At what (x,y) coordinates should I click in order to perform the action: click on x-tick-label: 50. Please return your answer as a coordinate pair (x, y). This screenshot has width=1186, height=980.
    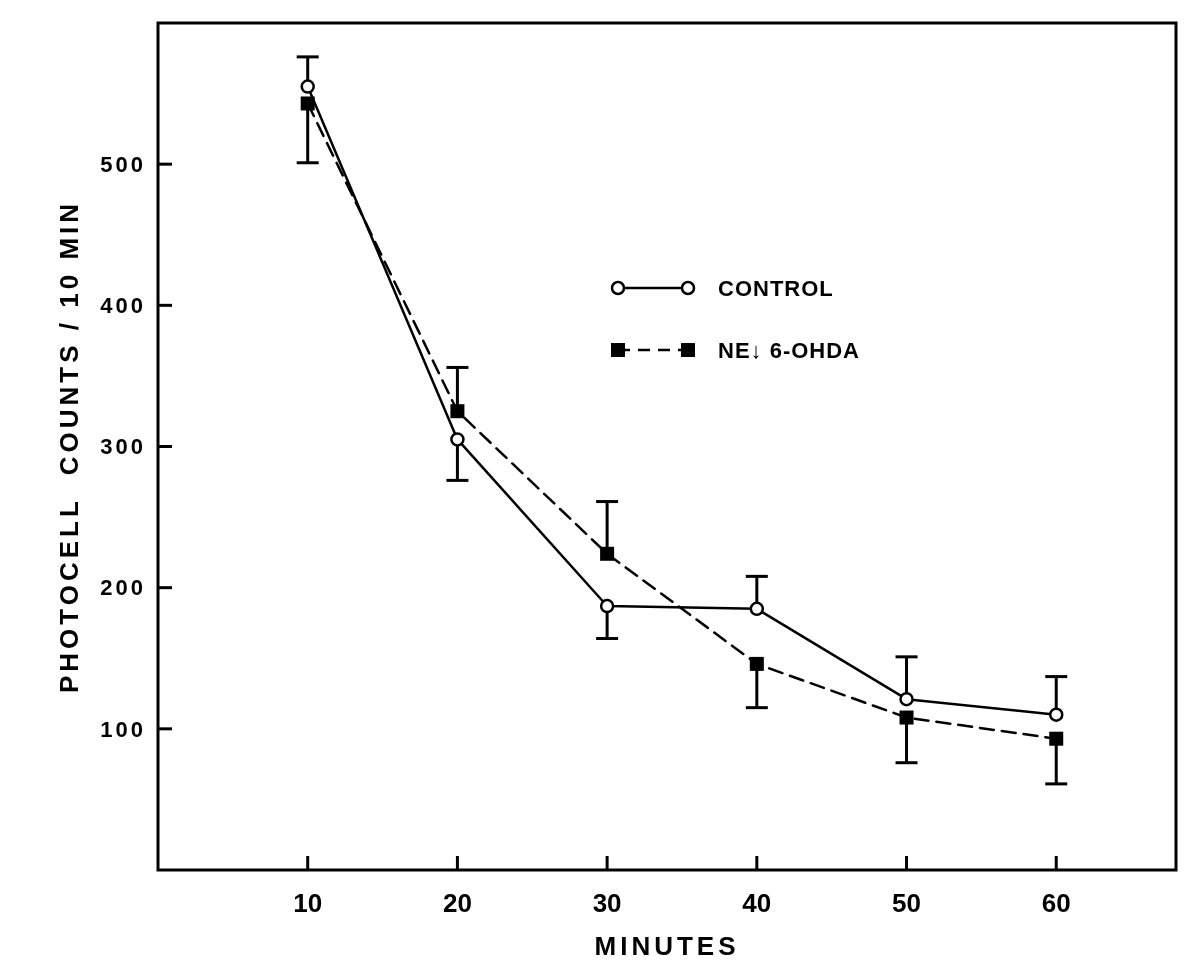
    Looking at the image, I should click on (906, 903).